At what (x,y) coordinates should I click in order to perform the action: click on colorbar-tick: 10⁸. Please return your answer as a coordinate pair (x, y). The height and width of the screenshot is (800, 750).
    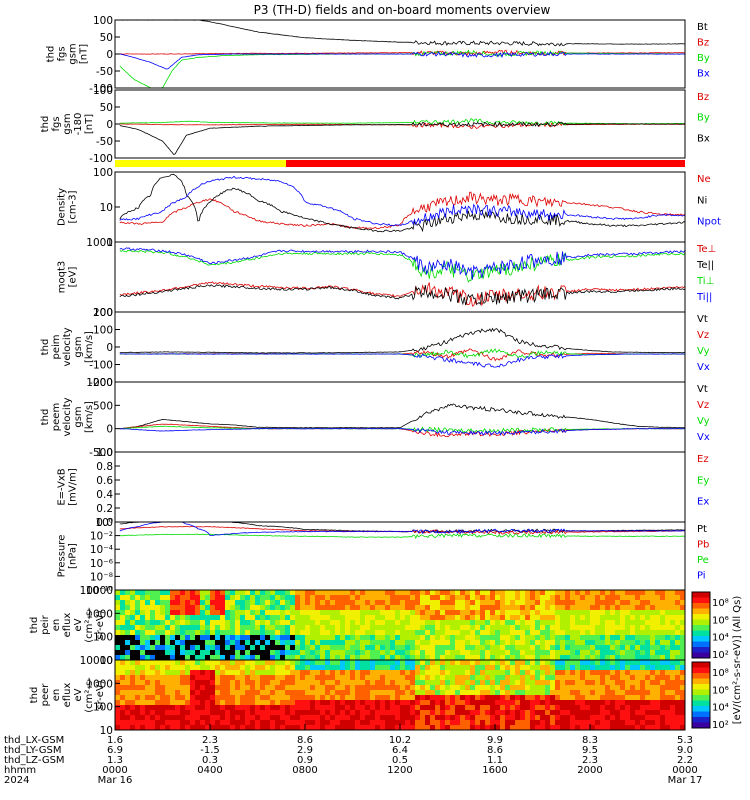
    Looking at the image, I should click on (720, 603).